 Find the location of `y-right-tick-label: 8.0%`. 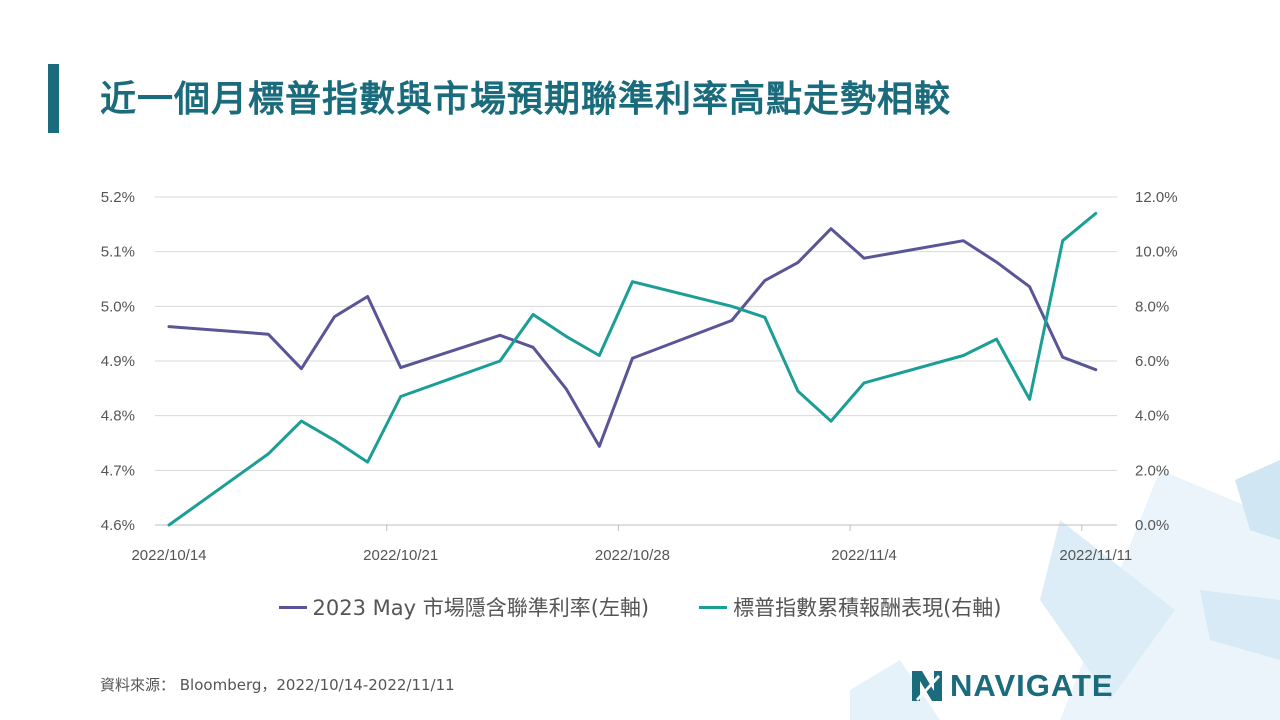

y-right-tick-label: 8.0% is located at coordinates (1152, 306).